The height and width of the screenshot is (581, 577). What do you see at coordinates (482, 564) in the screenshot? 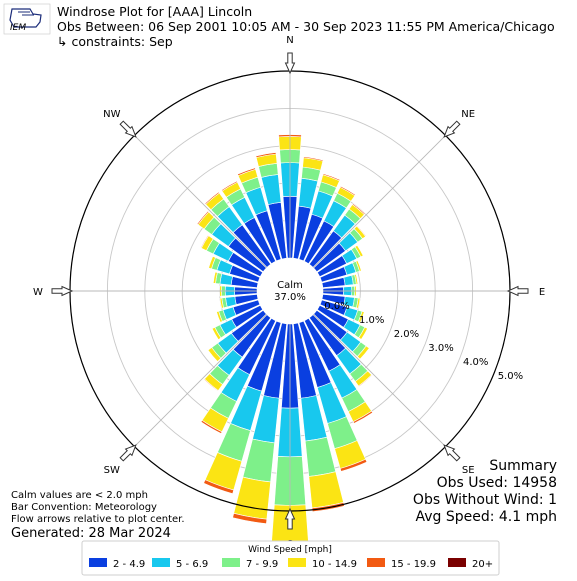
I see `legend-label: 20+` at bounding box center [482, 564].